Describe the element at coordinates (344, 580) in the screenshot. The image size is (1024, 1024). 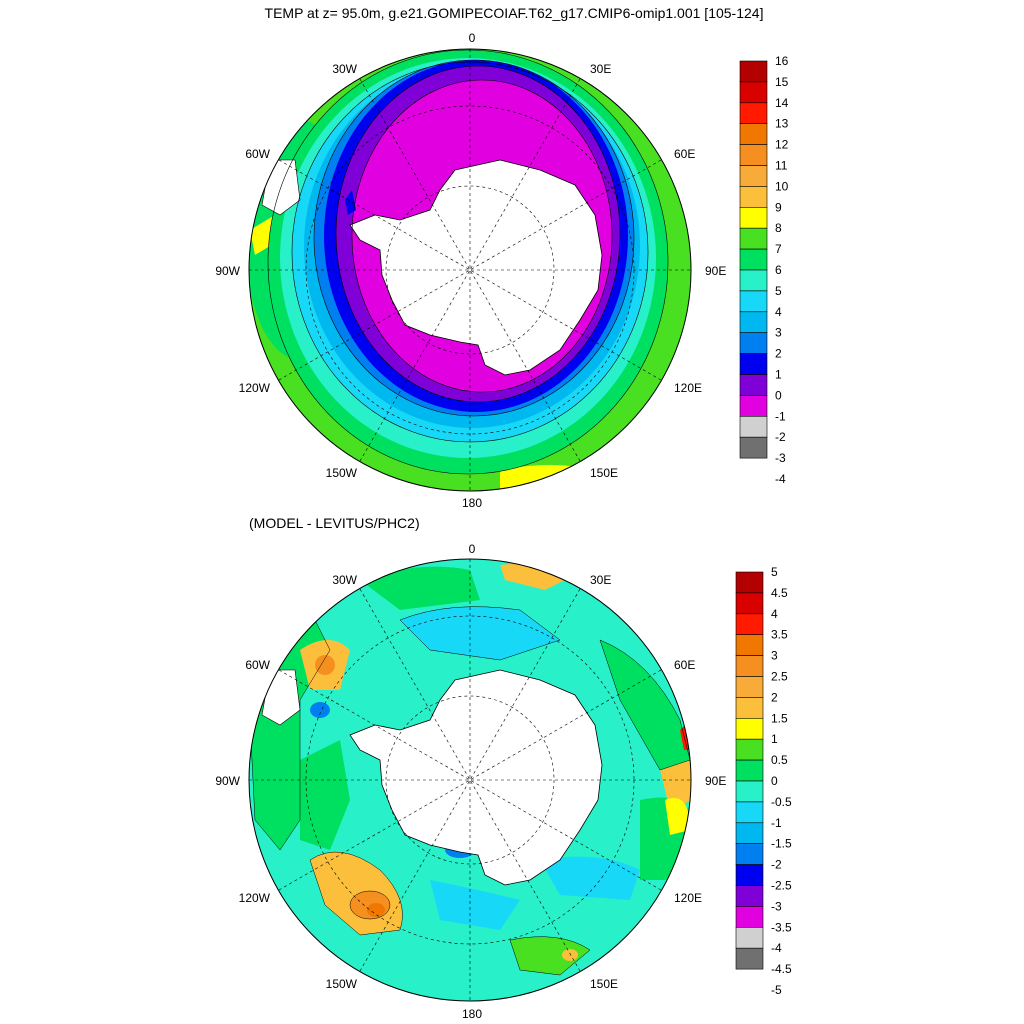
I see `lon-label-30w-b: 30W` at that location.